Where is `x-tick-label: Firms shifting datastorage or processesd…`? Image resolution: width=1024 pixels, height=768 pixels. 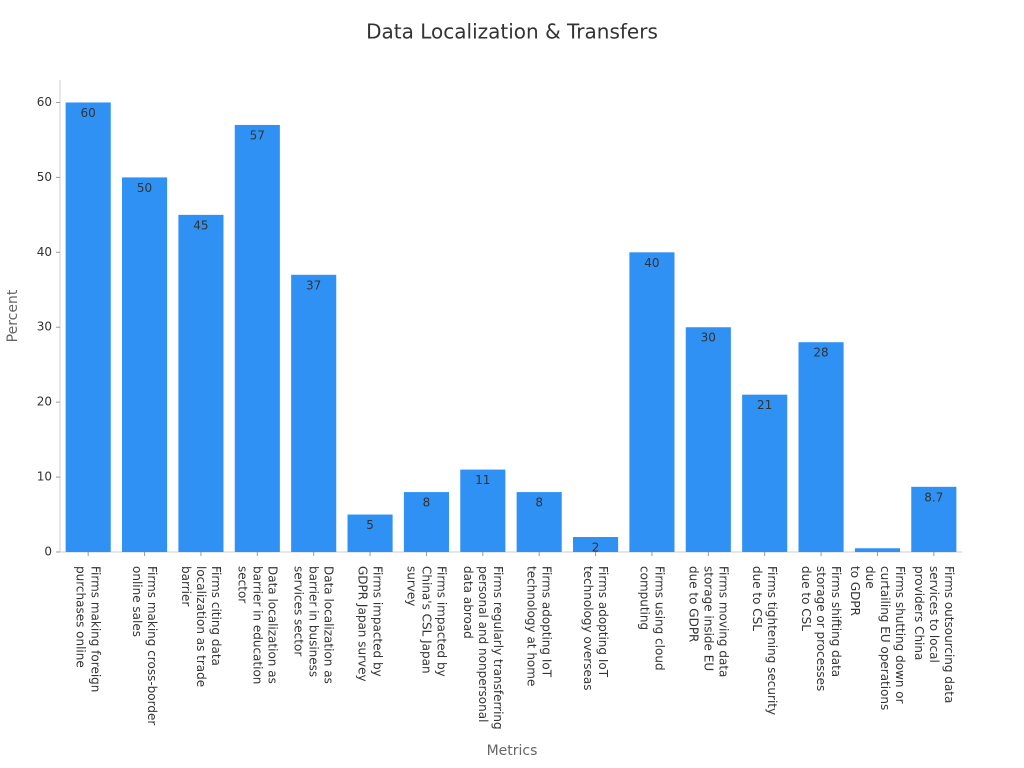
x-tick-label: Firms shifting datastorage or processesd… is located at coordinates (822, 628).